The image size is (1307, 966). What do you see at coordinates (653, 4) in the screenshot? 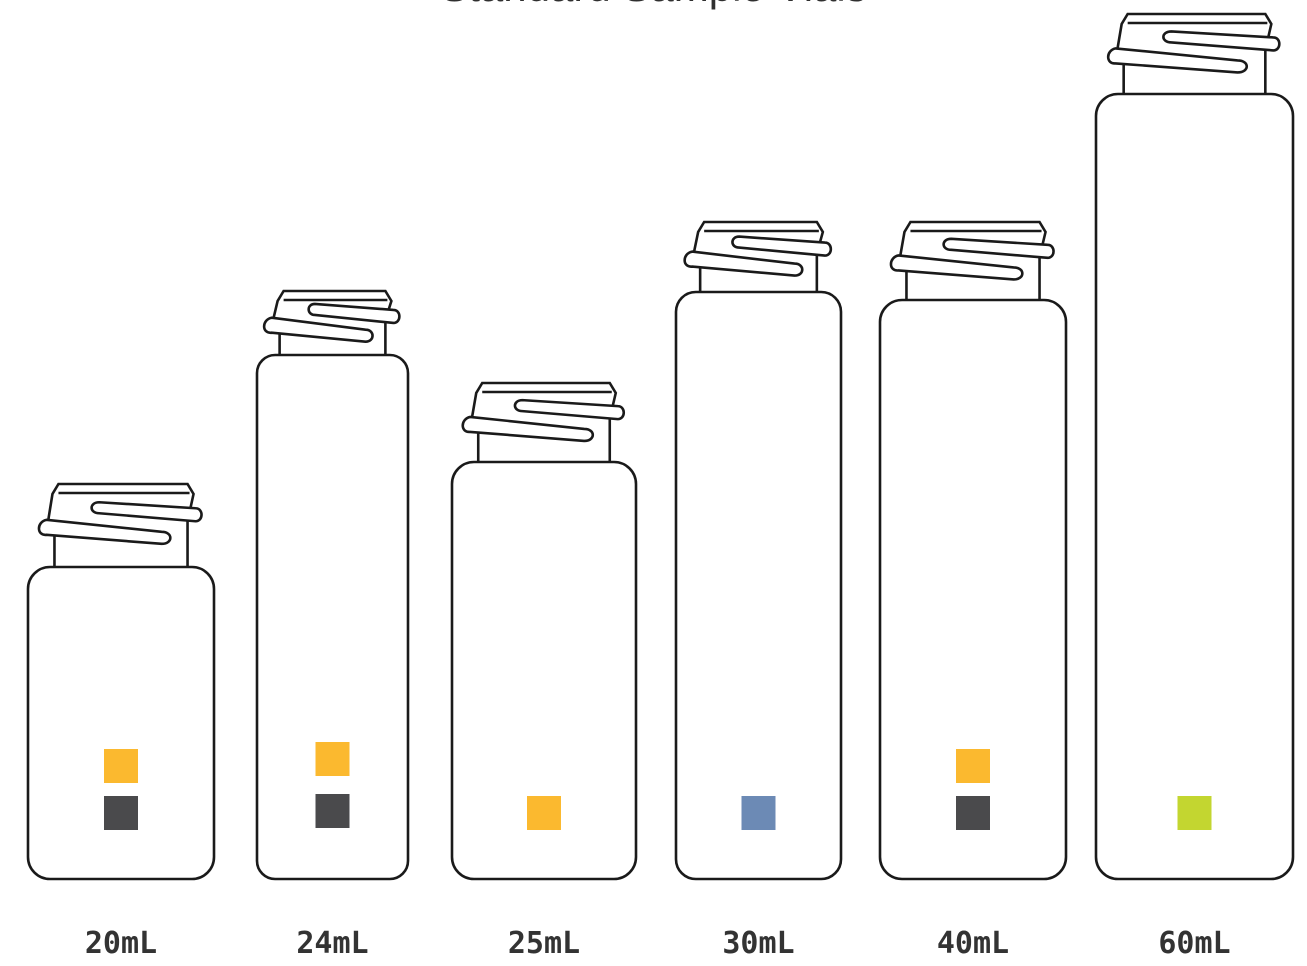
I see `diagram-title: Standard Sample Vials` at bounding box center [653, 4].